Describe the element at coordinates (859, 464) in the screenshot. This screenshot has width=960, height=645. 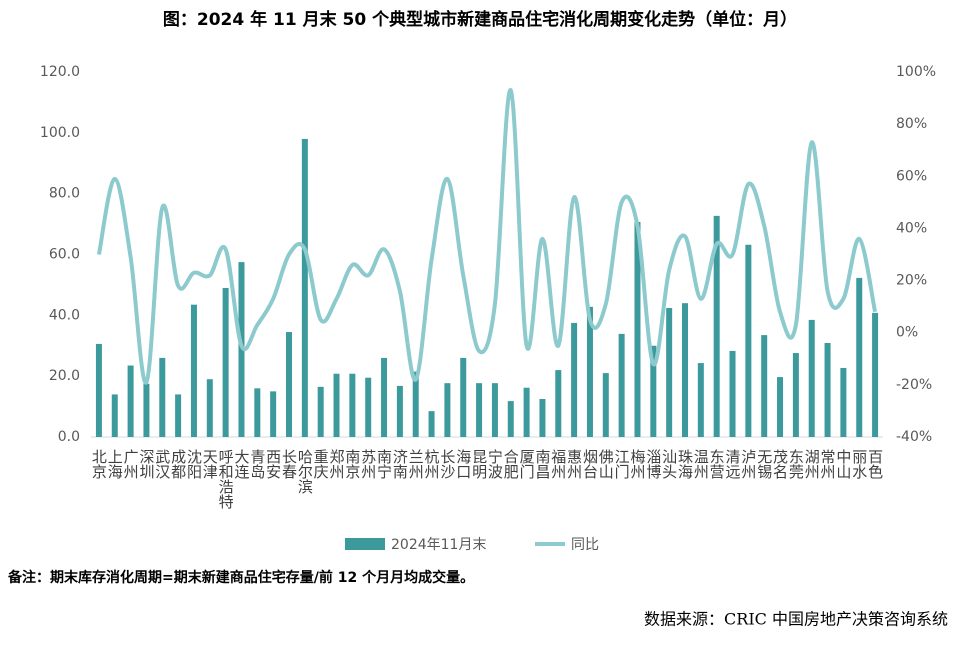
I see `x-tick-label: 丽水` at that location.